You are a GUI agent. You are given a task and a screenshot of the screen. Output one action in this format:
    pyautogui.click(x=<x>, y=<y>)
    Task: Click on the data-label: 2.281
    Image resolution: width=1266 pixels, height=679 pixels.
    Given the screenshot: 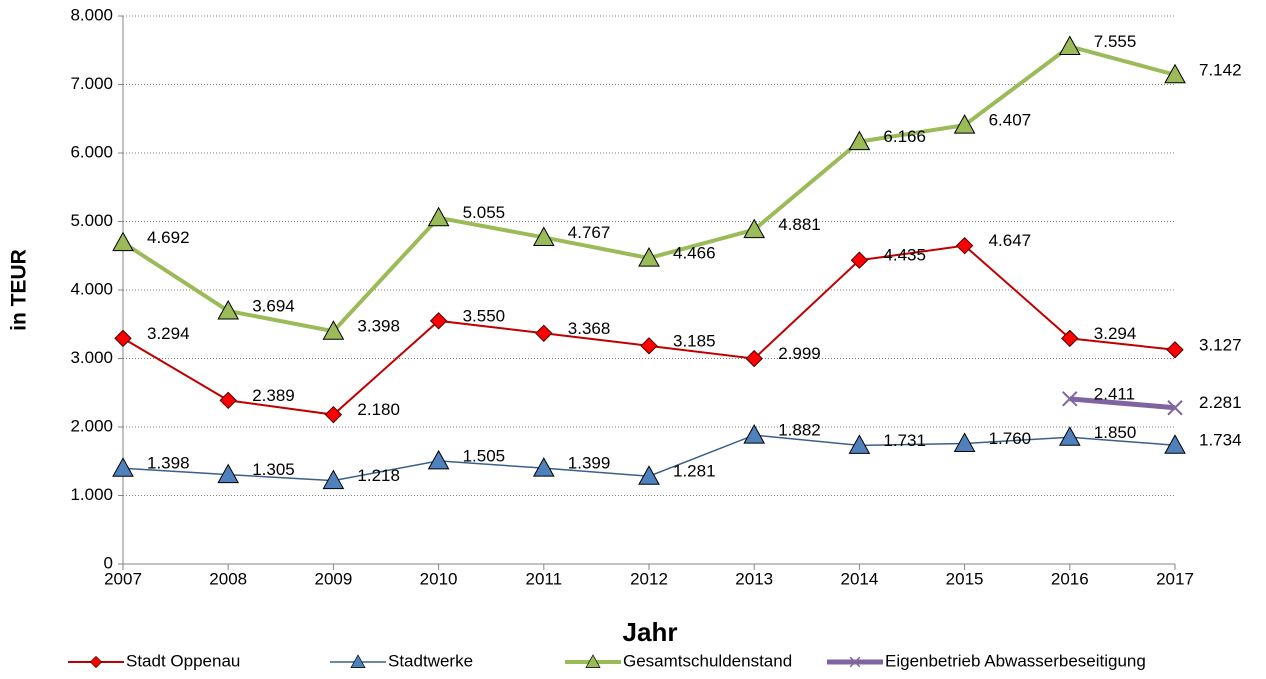 What is the action you would take?
    pyautogui.click(x=1220, y=402)
    